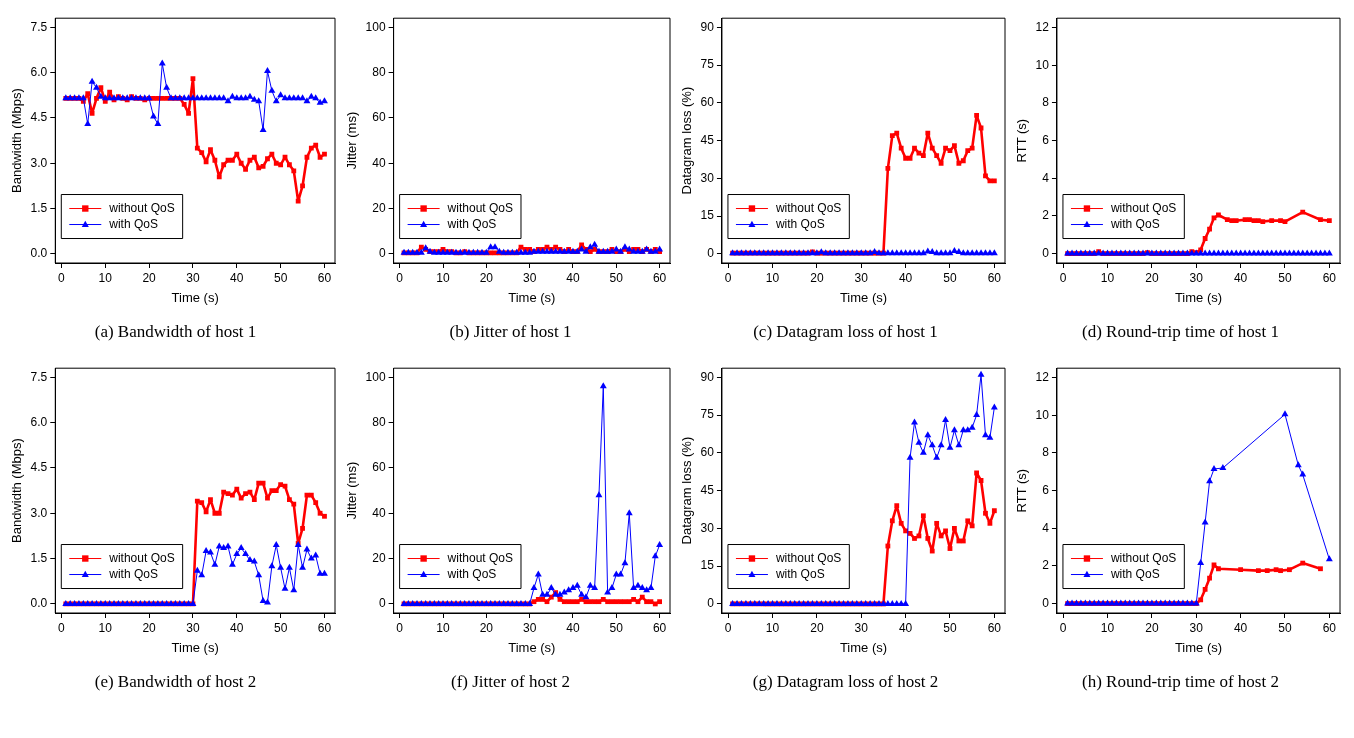  What do you see at coordinates (1042, 376) in the screenshot?
I see `y-tick-label: 12` at bounding box center [1042, 376].